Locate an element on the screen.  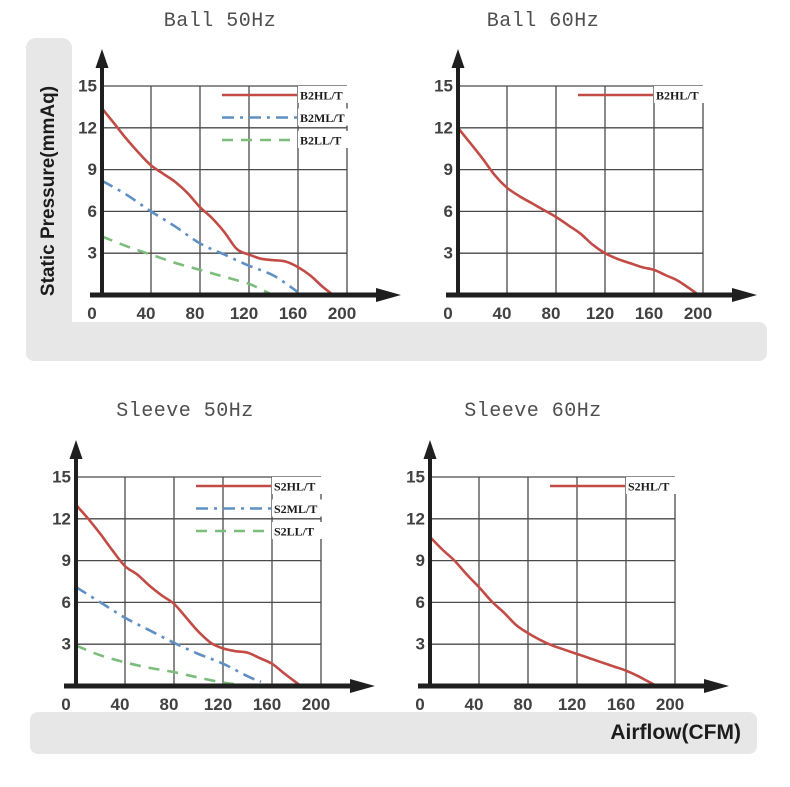
title-ball-60hz: Ball 60Hz is located at coordinates (543, 21).